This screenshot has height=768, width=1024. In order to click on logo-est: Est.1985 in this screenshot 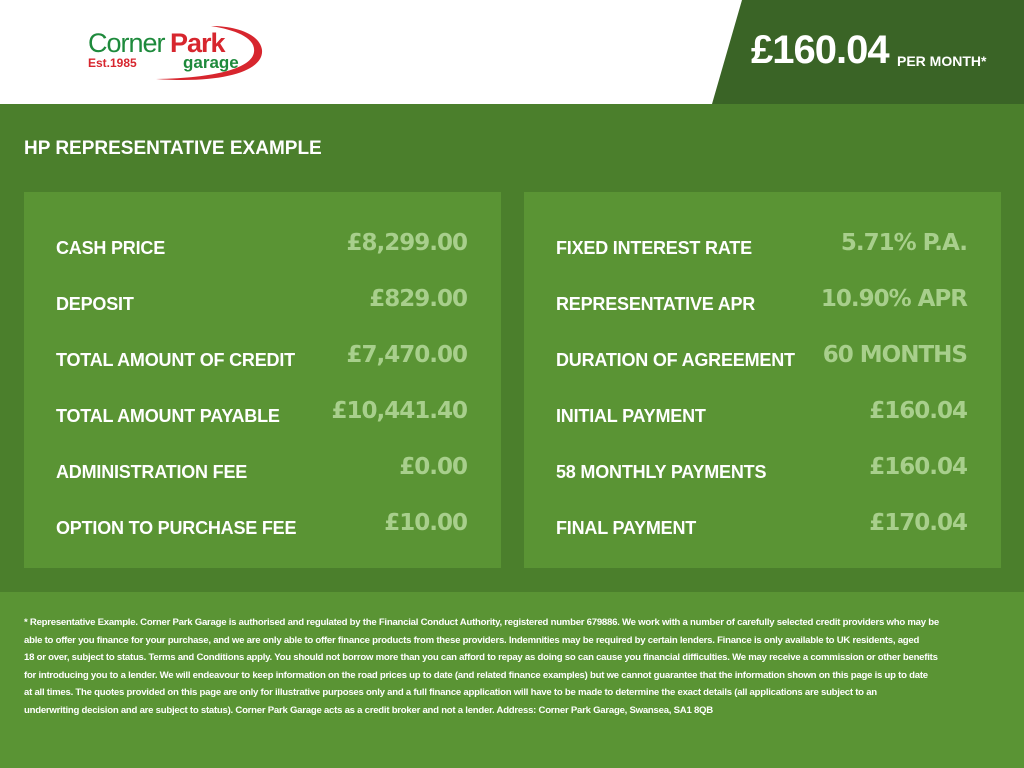, I will do `click(112, 63)`.